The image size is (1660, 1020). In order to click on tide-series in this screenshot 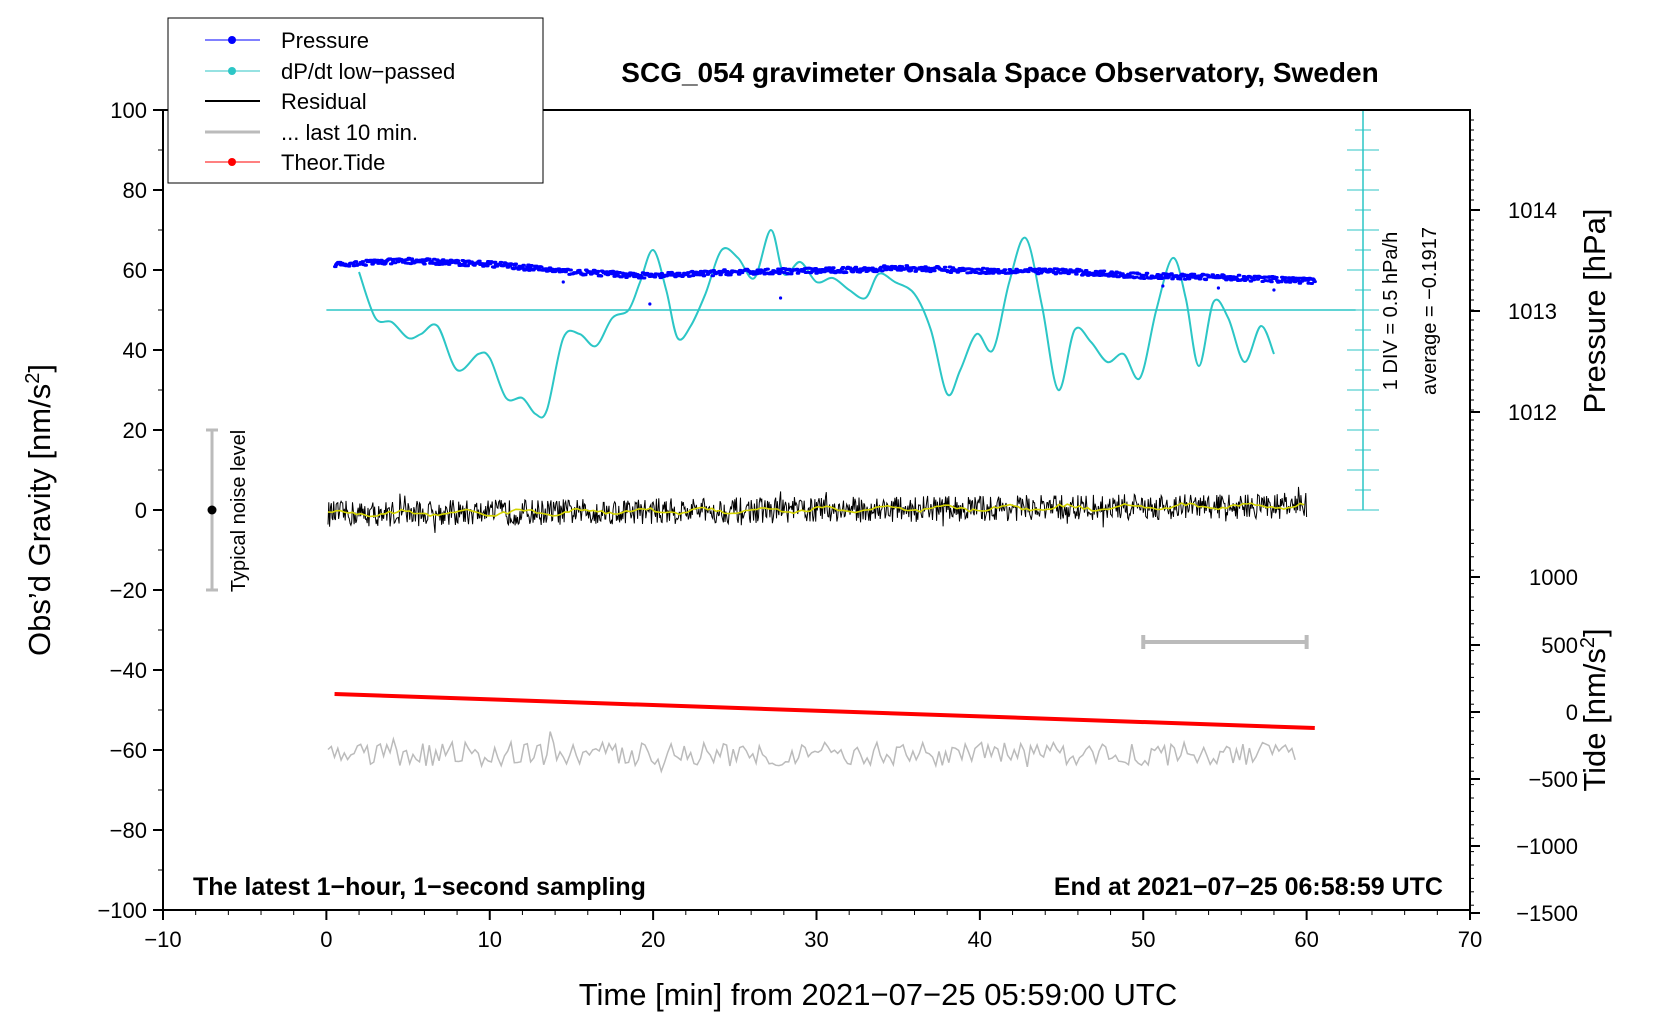, I will do `click(824, 711)`.